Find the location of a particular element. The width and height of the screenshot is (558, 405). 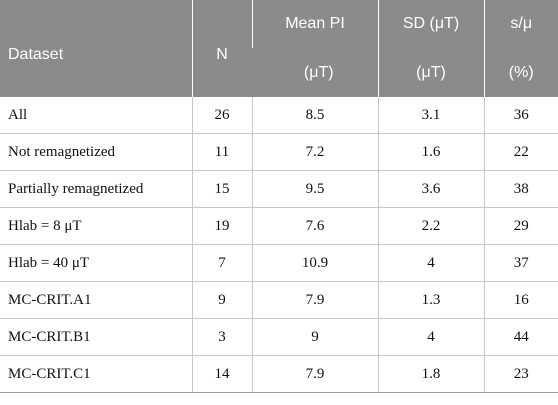

table-row: MC-CRIT.B1 3 9 4 44 is located at coordinates (279, 337).